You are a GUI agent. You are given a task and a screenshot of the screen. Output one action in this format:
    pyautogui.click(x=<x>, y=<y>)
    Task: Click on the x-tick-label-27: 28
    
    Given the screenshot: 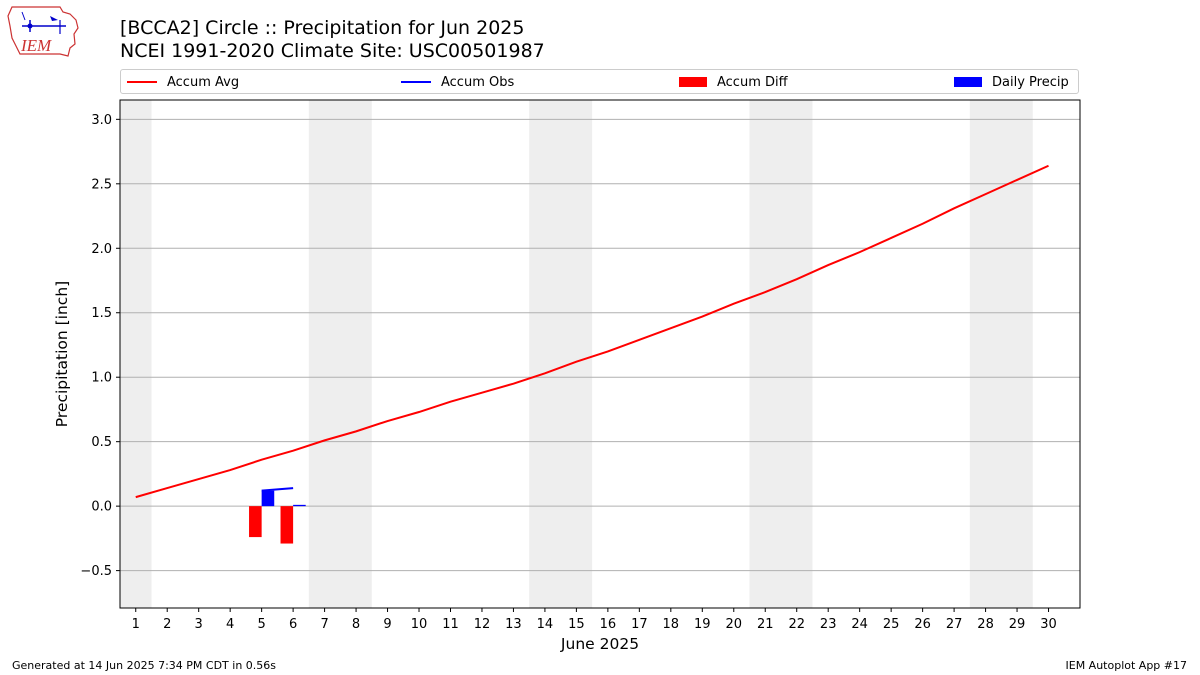 What is the action you would take?
    pyautogui.click(x=985, y=624)
    